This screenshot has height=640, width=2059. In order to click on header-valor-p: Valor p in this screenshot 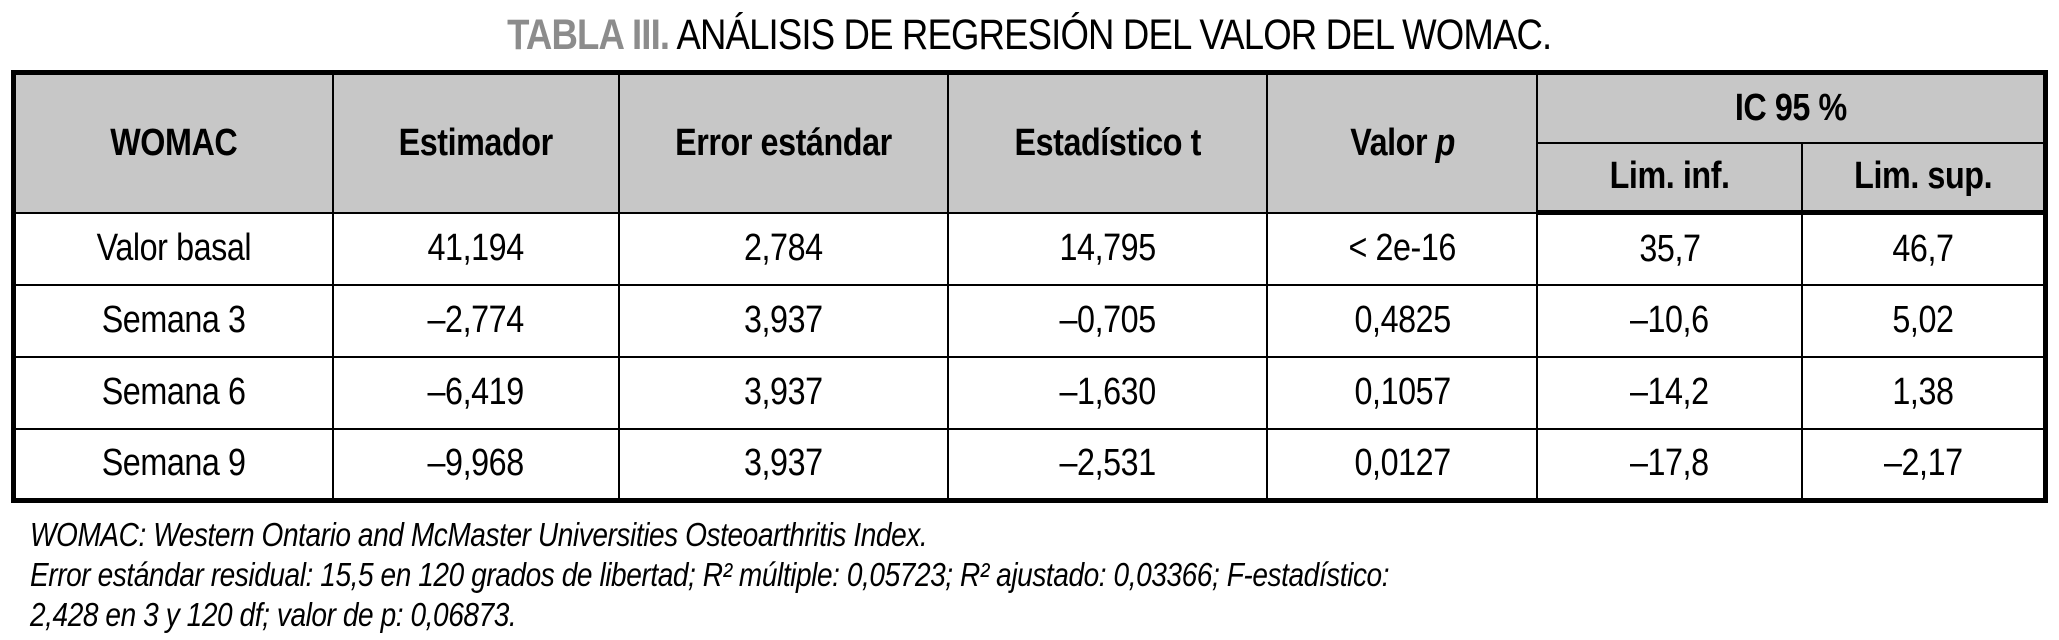, I will do `click(1402, 142)`.